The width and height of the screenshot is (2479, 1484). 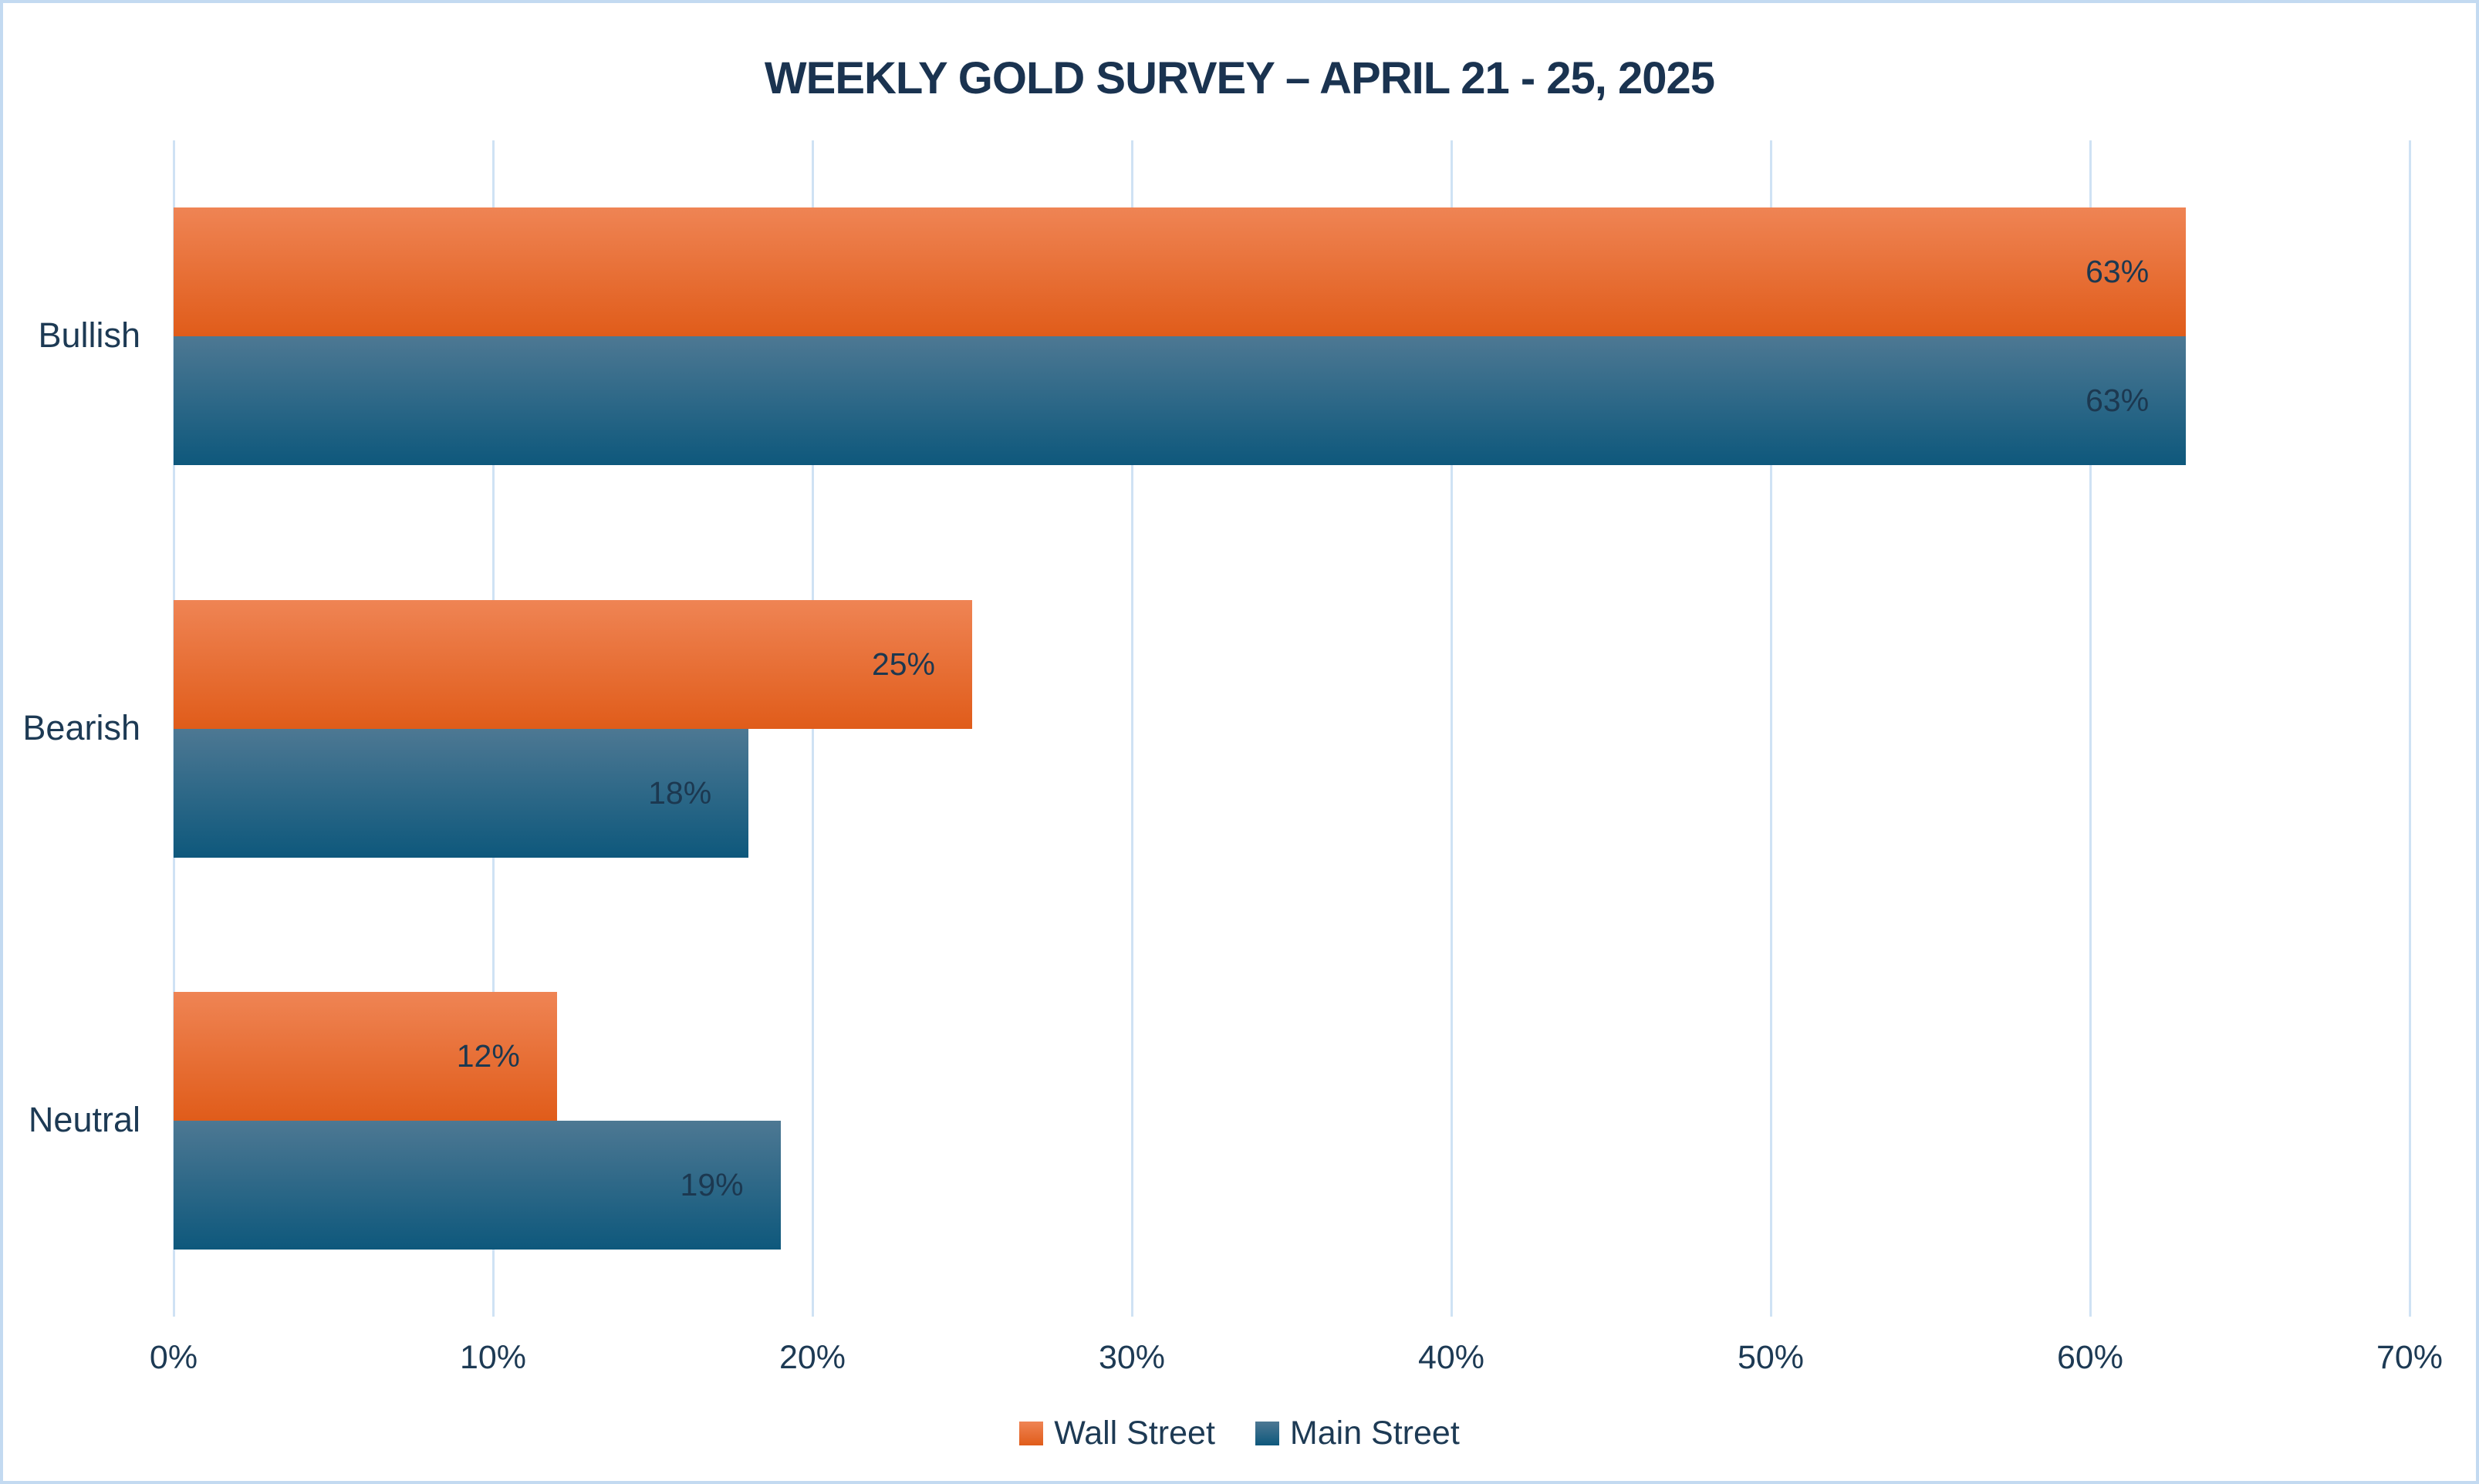 I want to click on bar-wall-street-bullish: 63%, so click(x=1180, y=272).